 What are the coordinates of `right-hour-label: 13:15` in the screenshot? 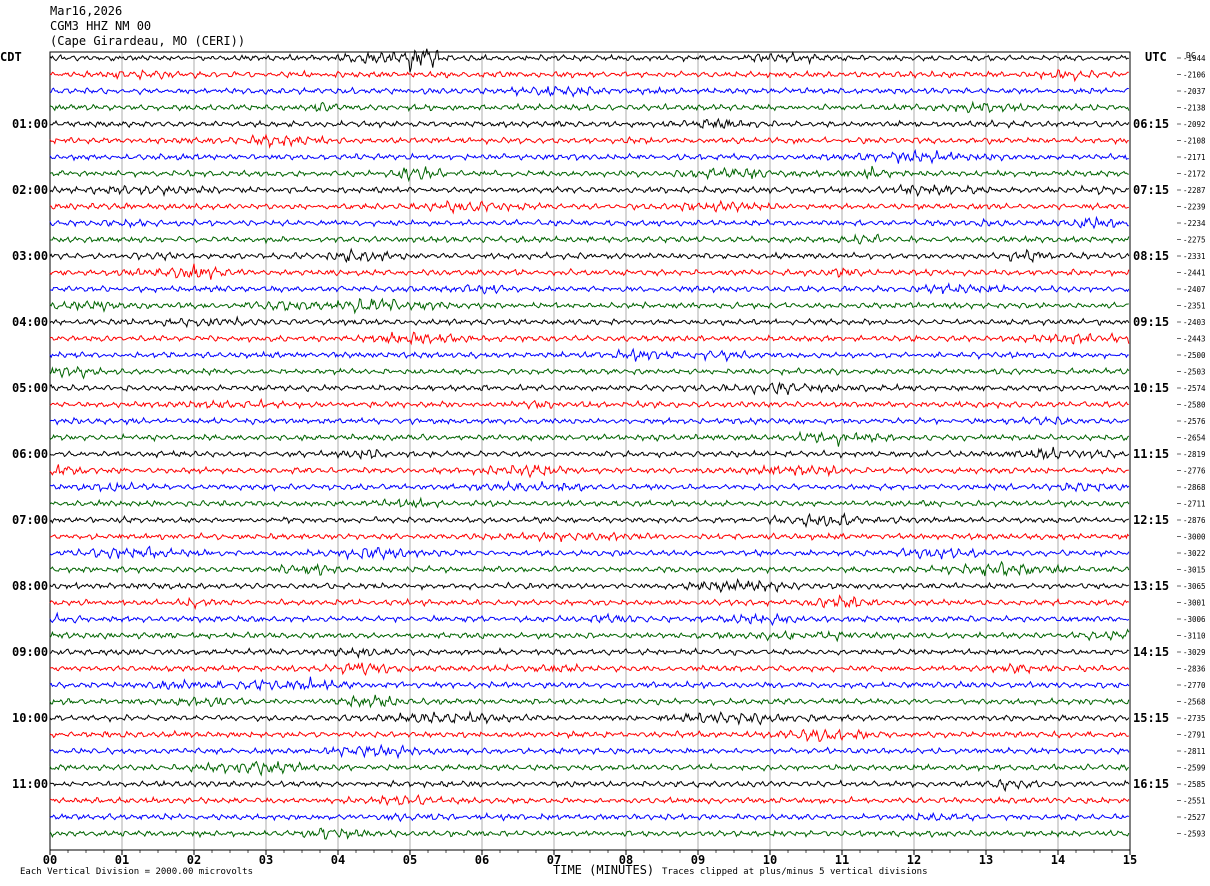 It's located at (1151, 586).